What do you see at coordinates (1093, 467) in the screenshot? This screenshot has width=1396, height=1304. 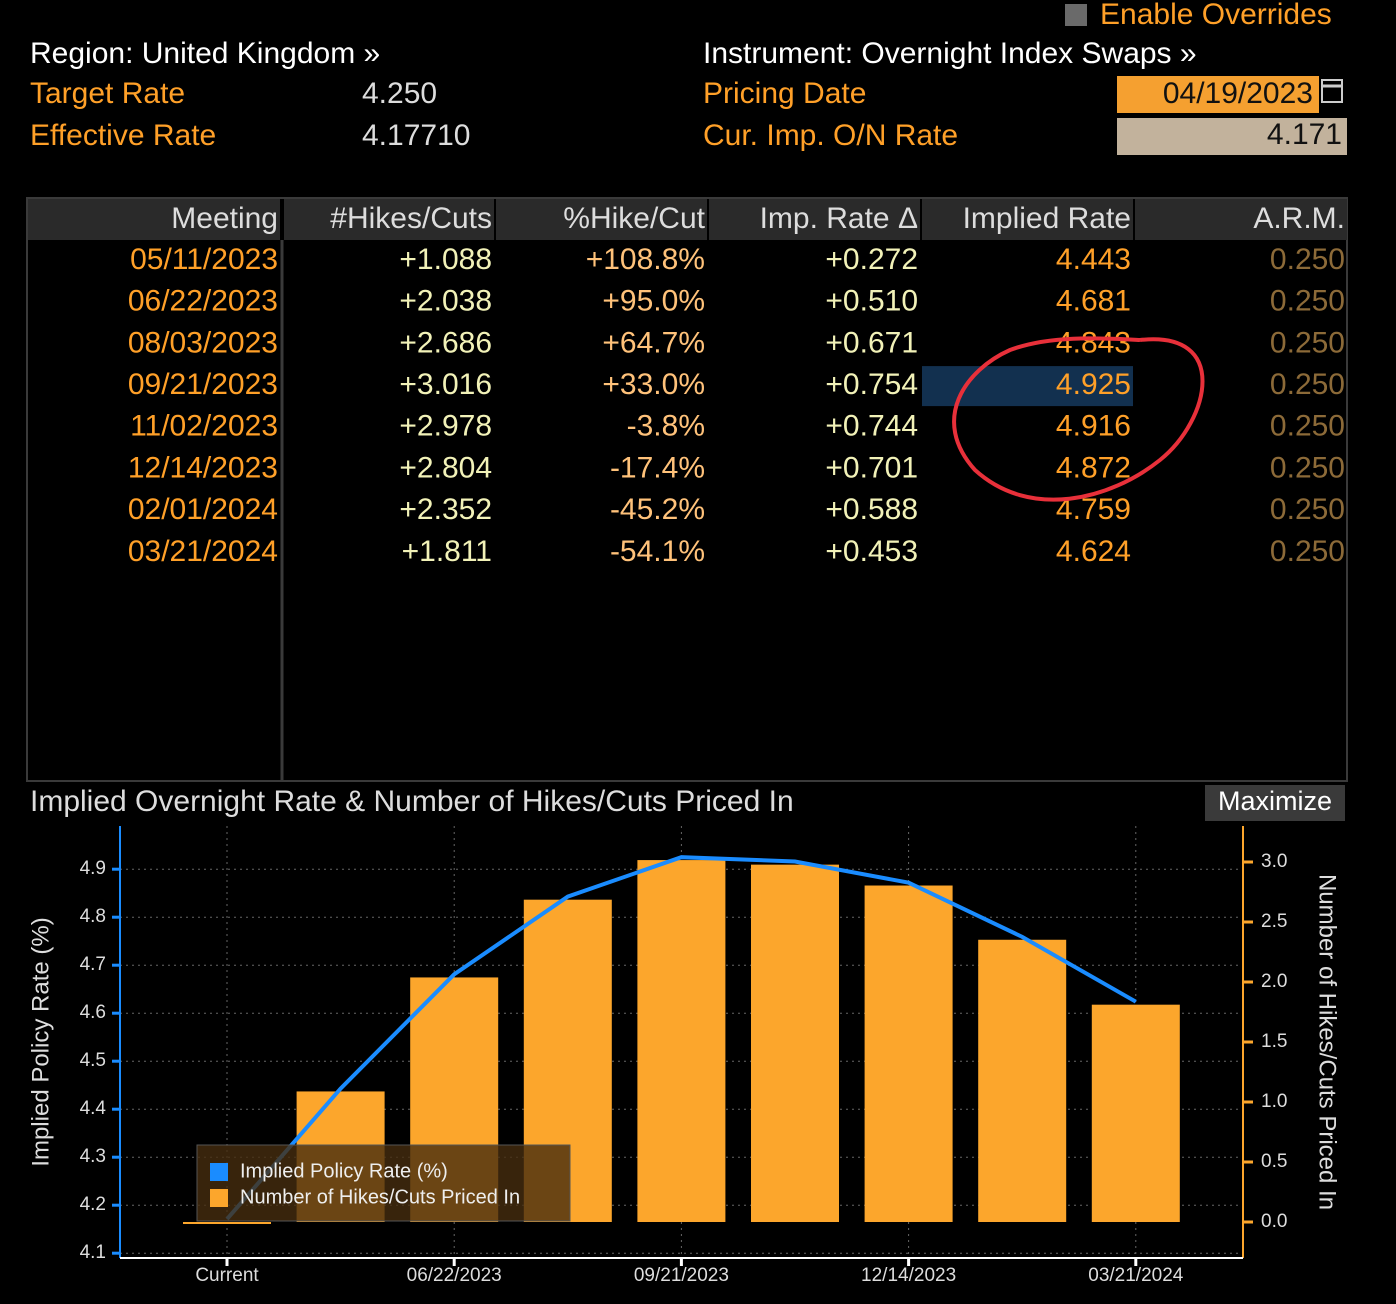 I see `table-cell: 4.872` at bounding box center [1093, 467].